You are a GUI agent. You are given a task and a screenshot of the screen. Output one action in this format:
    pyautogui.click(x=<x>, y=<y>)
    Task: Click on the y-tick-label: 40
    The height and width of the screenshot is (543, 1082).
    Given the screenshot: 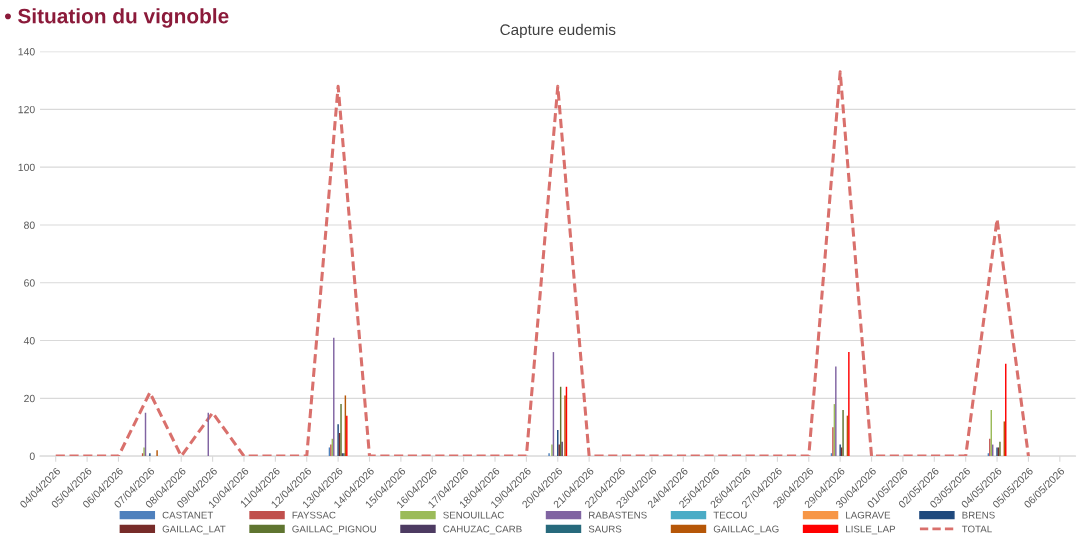 What is the action you would take?
    pyautogui.click(x=29, y=341)
    